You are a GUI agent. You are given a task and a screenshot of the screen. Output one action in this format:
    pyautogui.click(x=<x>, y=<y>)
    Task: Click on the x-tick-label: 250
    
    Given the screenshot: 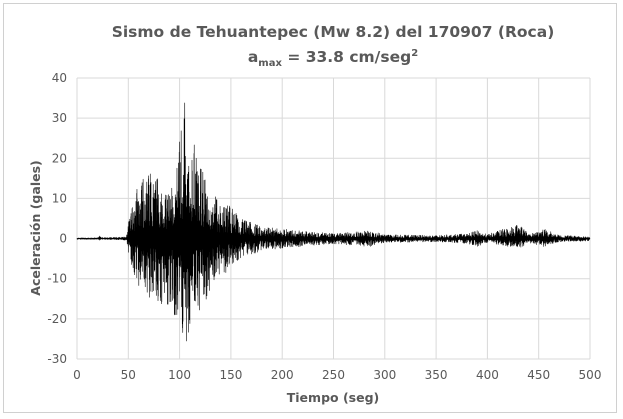 What is the action you would take?
    pyautogui.click(x=333, y=375)
    